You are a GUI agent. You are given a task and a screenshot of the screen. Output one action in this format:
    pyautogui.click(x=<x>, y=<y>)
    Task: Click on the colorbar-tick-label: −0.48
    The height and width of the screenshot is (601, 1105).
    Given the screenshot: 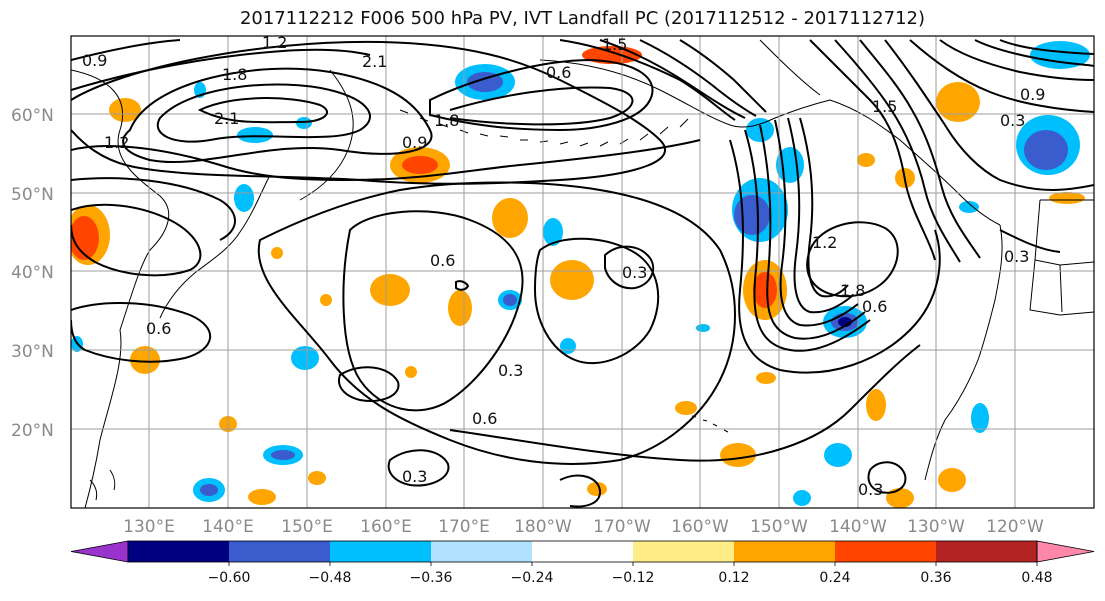 What is the action you would take?
    pyautogui.click(x=330, y=578)
    